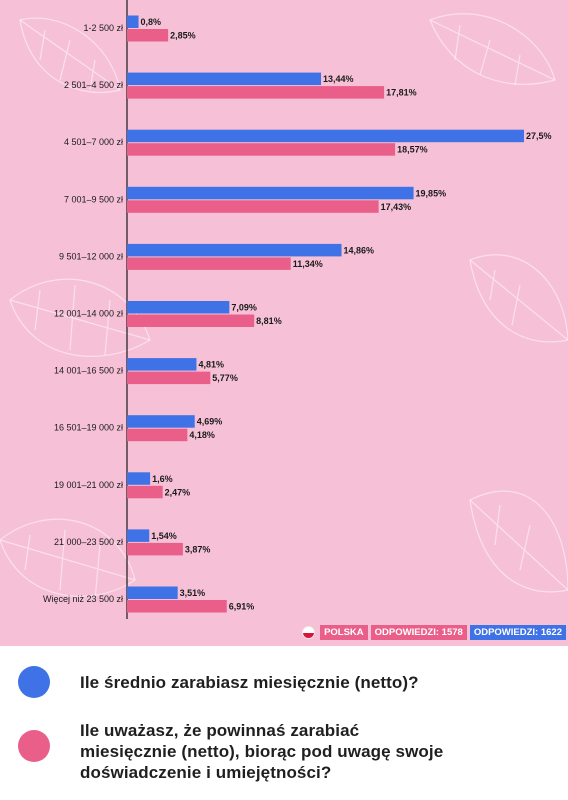 The width and height of the screenshot is (568, 800). I want to click on bar-pink-1-2-500-z, so click(148, 35).